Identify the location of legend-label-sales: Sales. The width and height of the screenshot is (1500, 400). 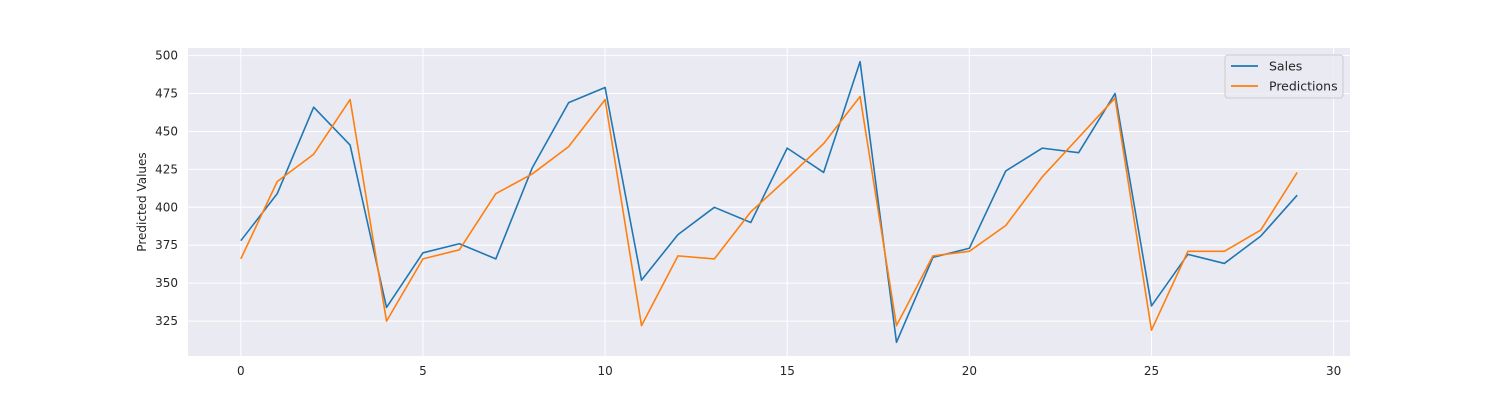
(1285, 66).